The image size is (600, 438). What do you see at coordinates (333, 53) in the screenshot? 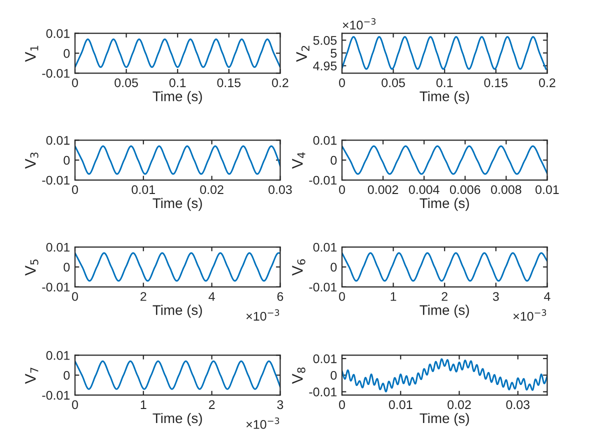
I see `y-tick-label: 5` at bounding box center [333, 53].